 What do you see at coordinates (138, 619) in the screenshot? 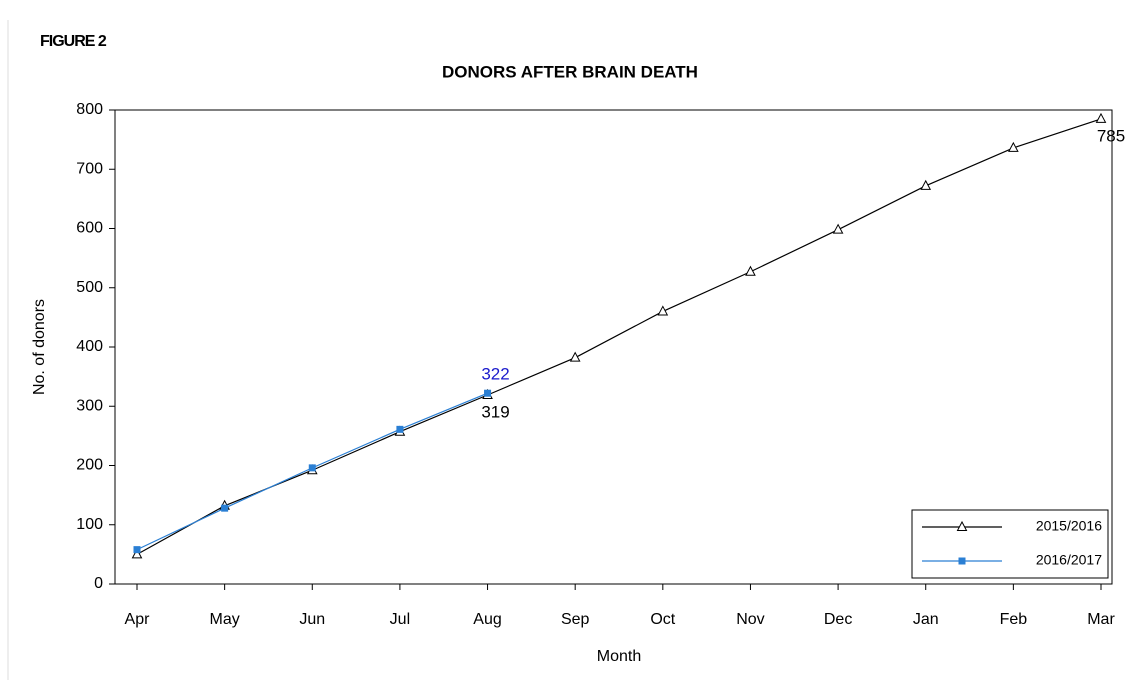
I see `x-tick-label: Apr` at bounding box center [138, 619].